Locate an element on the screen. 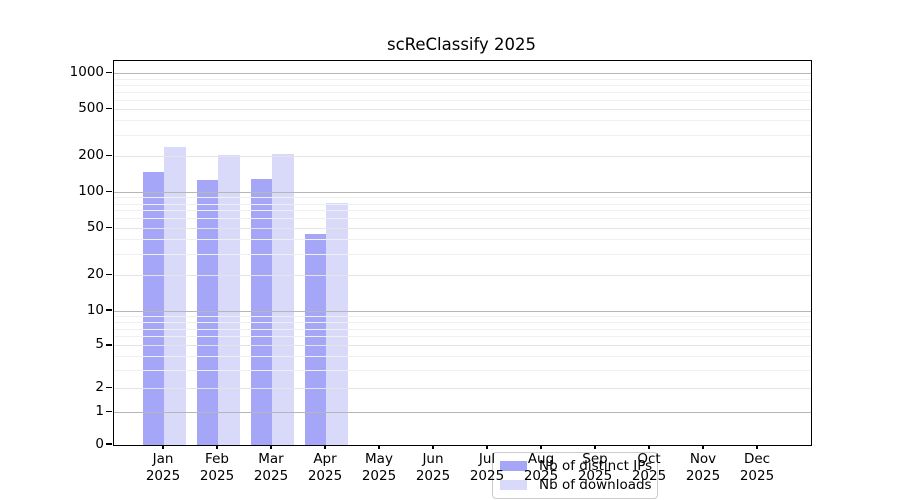 The image size is (900, 500). legend-label-downloads: Nb of downloads is located at coordinates (595, 485).